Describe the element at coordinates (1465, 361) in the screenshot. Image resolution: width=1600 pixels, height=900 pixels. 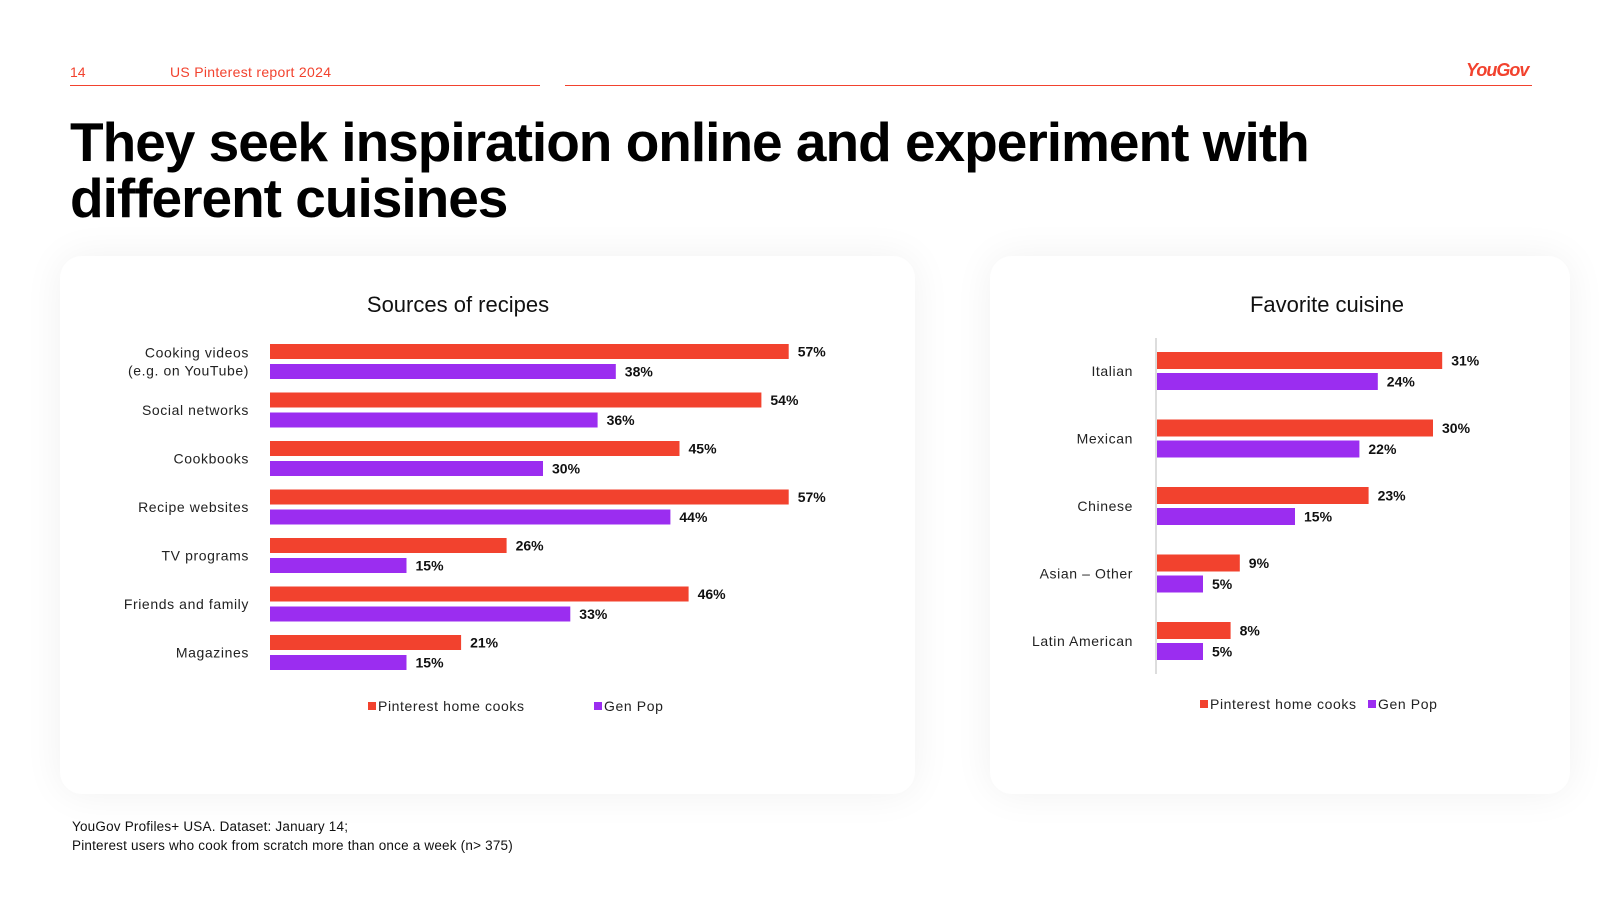
I see `value-label: 31%` at that location.